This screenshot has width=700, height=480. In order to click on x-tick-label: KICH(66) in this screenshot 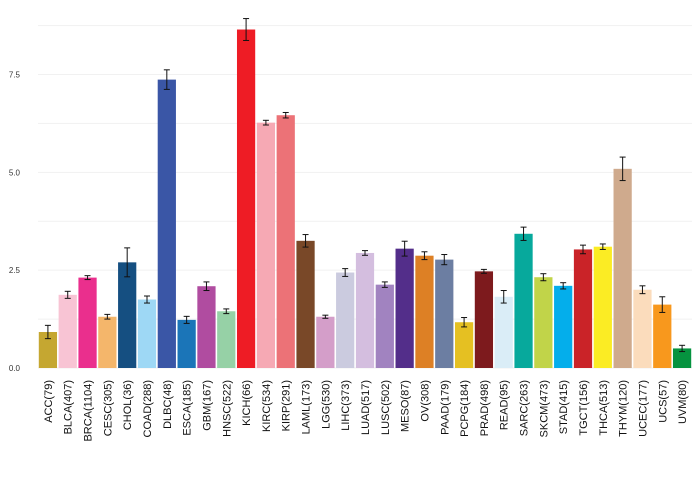, I will do `click(247, 403)`.